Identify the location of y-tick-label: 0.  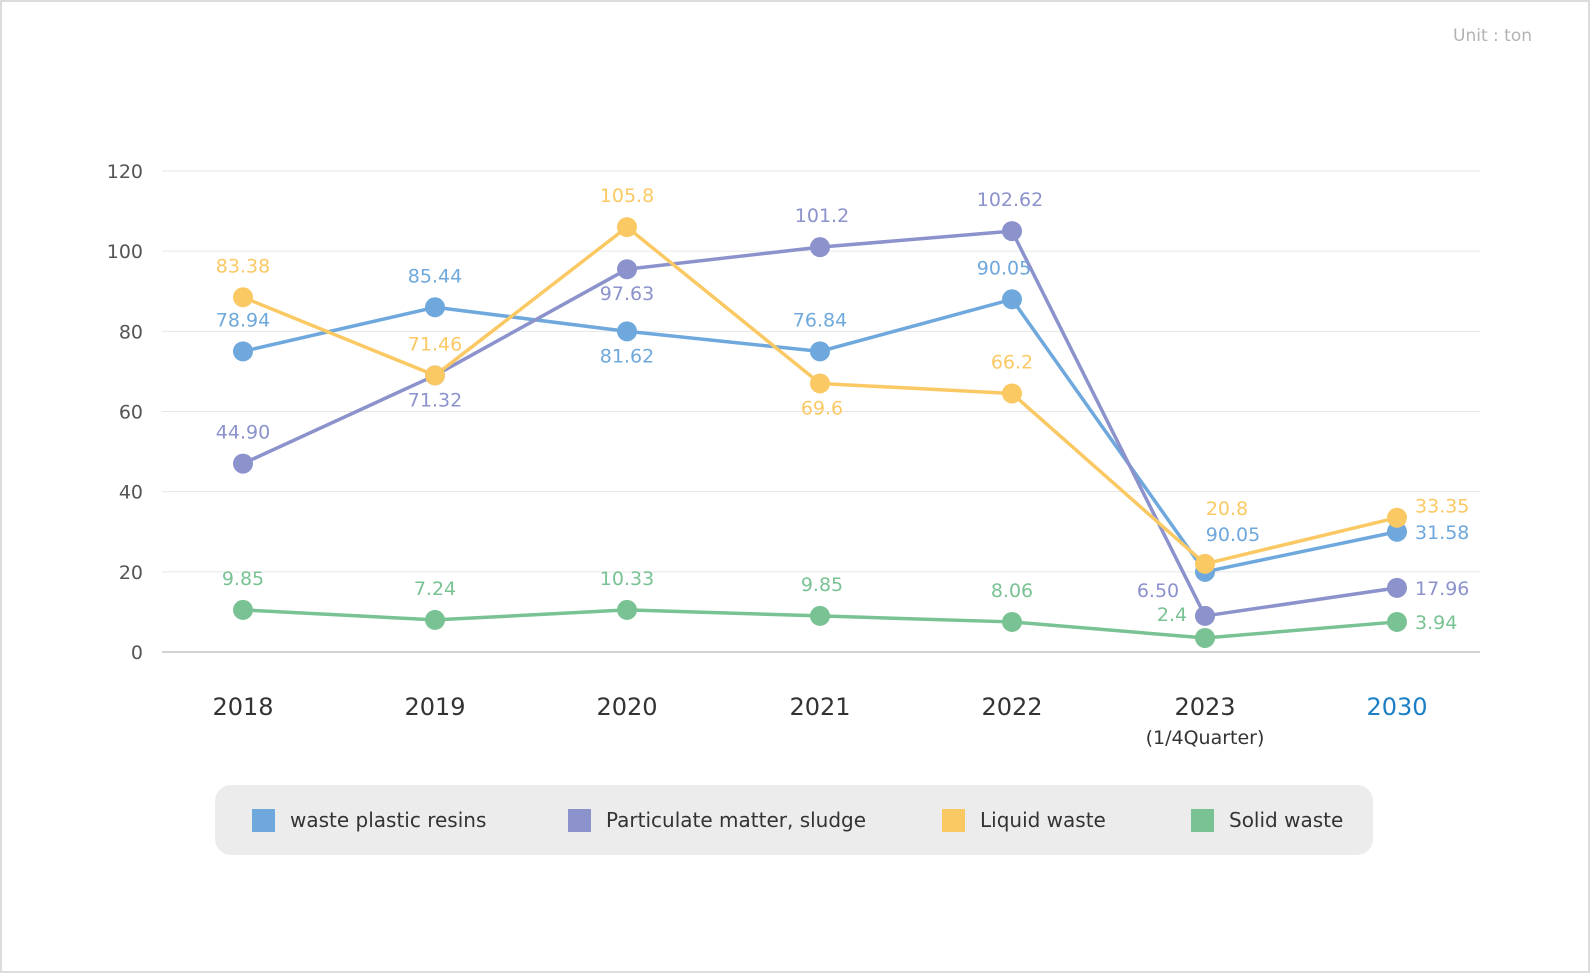
(137, 653).